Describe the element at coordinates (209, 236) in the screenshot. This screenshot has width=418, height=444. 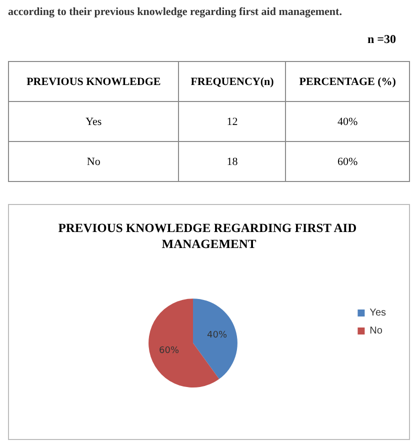
I see `chart-title: PREVIOUS KNOWLEDGE REGARDING FIRST AID MANAGEMENT` at that location.